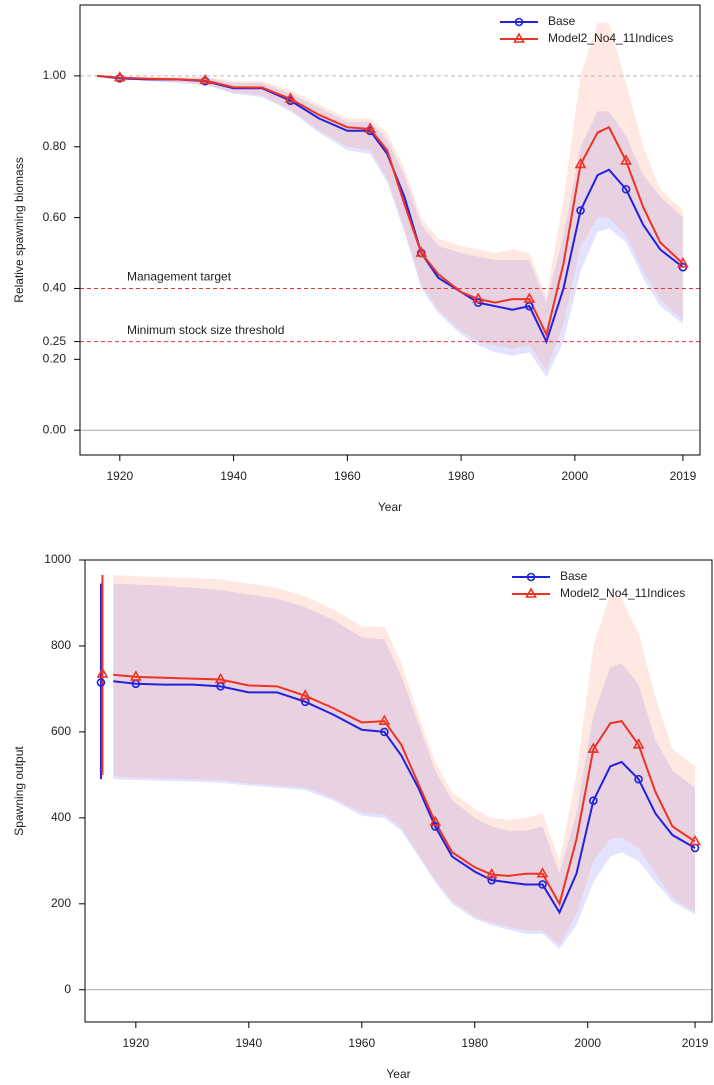 Image resolution: width=714 pixels, height=1085 pixels. Describe the element at coordinates (55, 217) in the screenshot. I see `y-tick-label: 0.60` at that location.